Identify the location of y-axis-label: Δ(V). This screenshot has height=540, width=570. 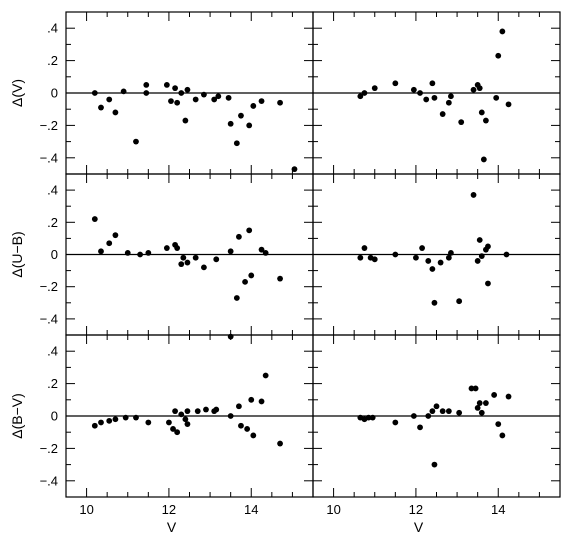
(17, 93).